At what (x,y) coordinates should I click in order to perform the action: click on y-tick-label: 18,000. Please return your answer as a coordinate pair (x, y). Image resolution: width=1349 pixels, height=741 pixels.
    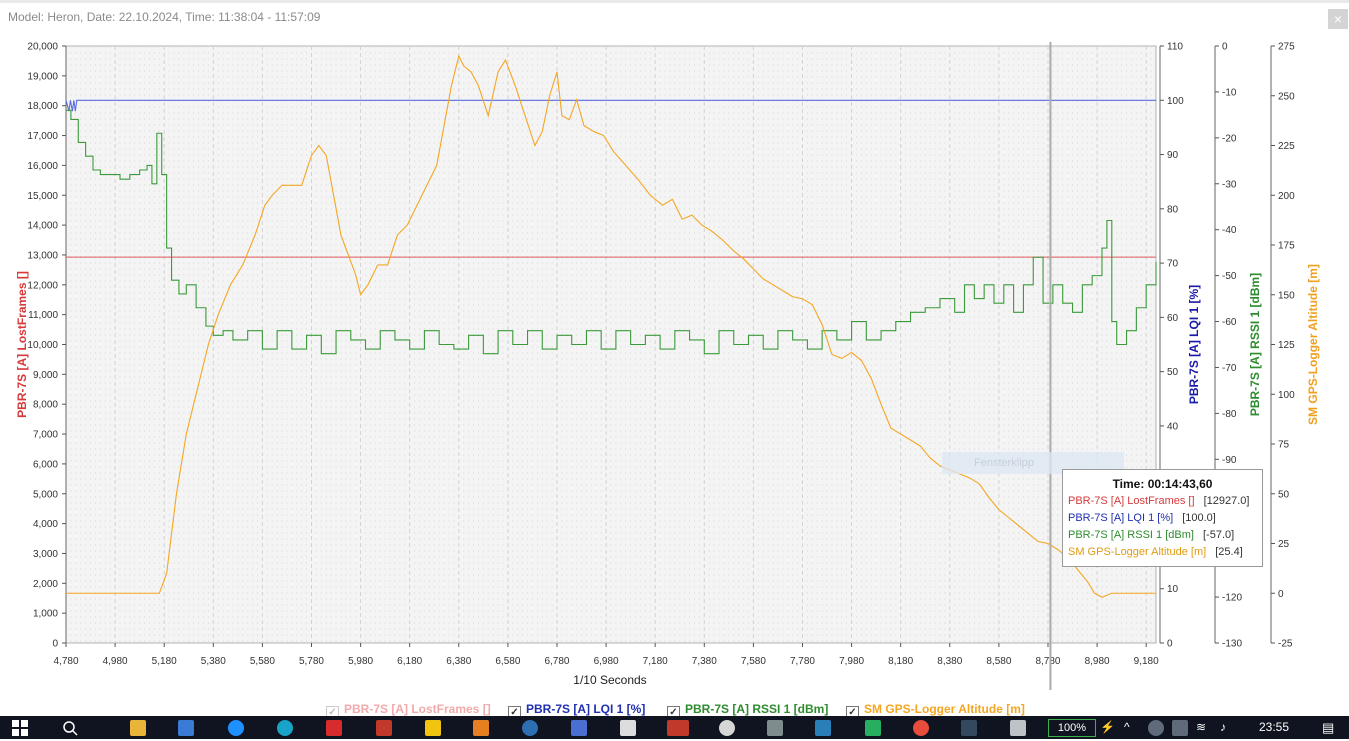
    Looking at the image, I should click on (42, 106).